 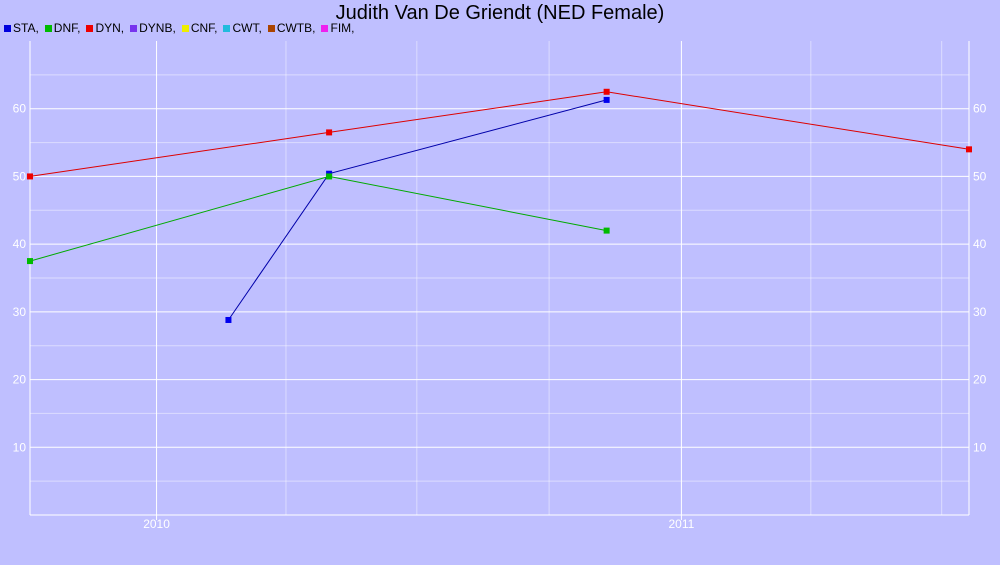 I want to click on y-tick-label-right: 50, so click(x=980, y=176).